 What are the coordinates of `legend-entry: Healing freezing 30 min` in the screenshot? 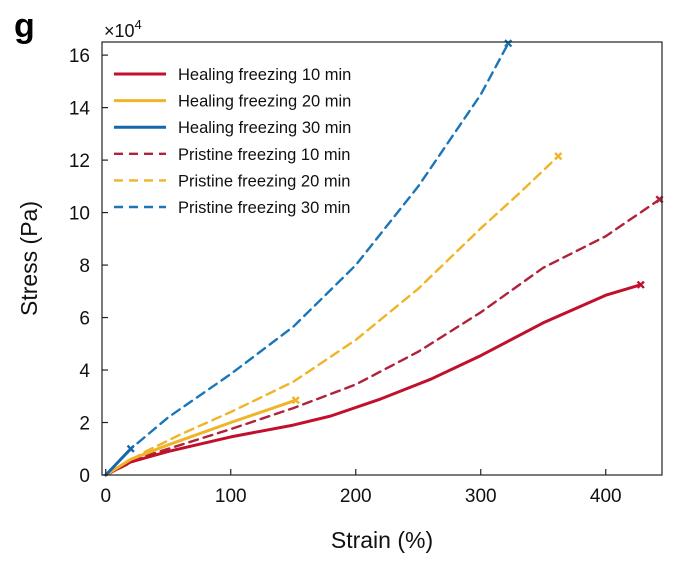 It's located at (232, 128).